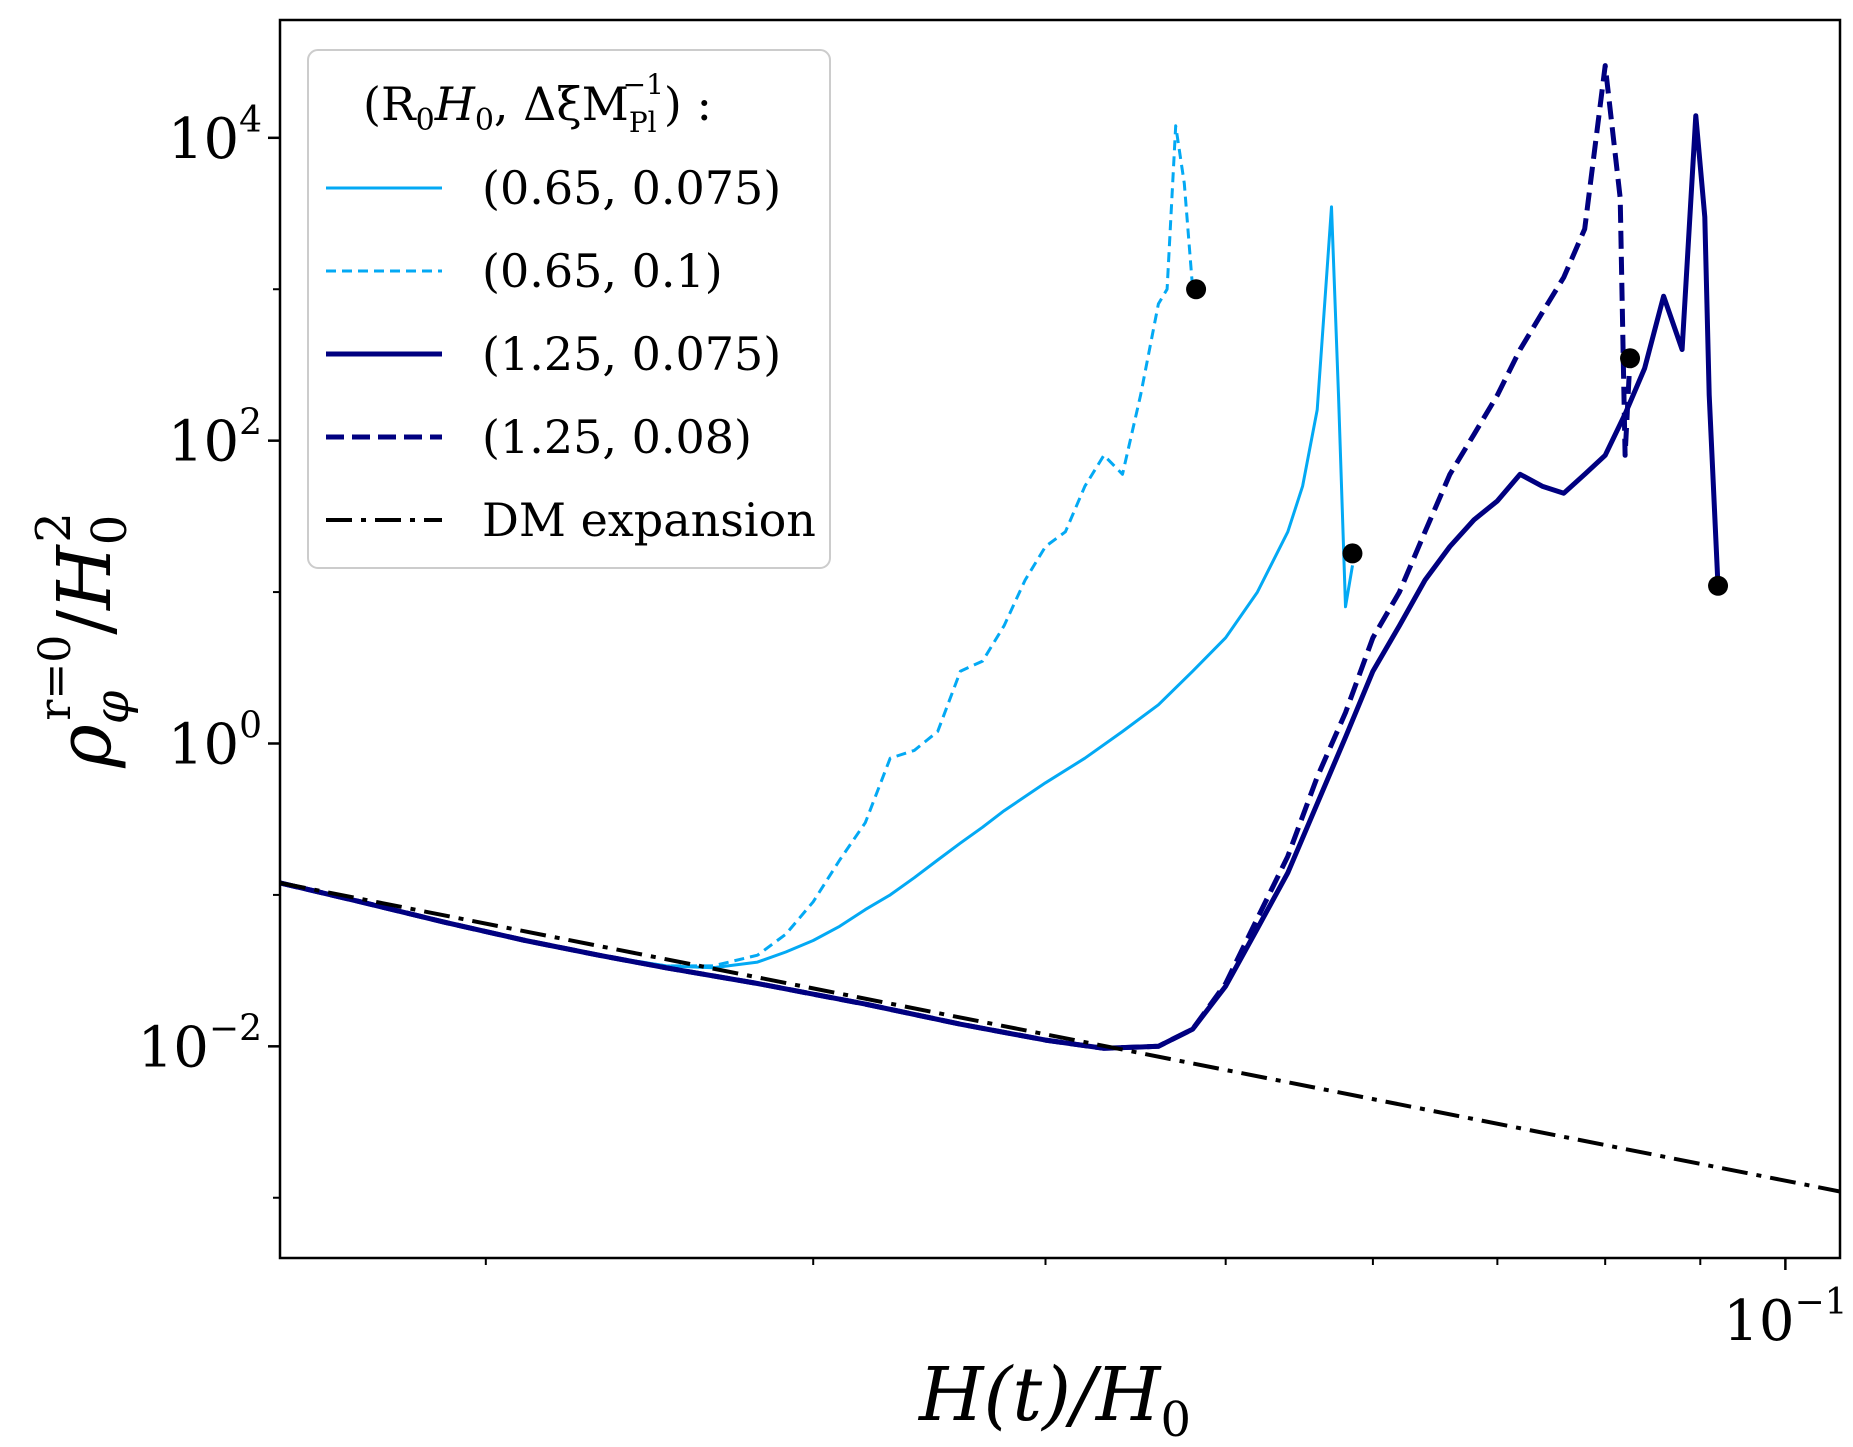 The image size is (1853, 1447). Describe the element at coordinates (1785, 1318) in the screenshot. I see `x-tick-label-1: 10−1` at that location.